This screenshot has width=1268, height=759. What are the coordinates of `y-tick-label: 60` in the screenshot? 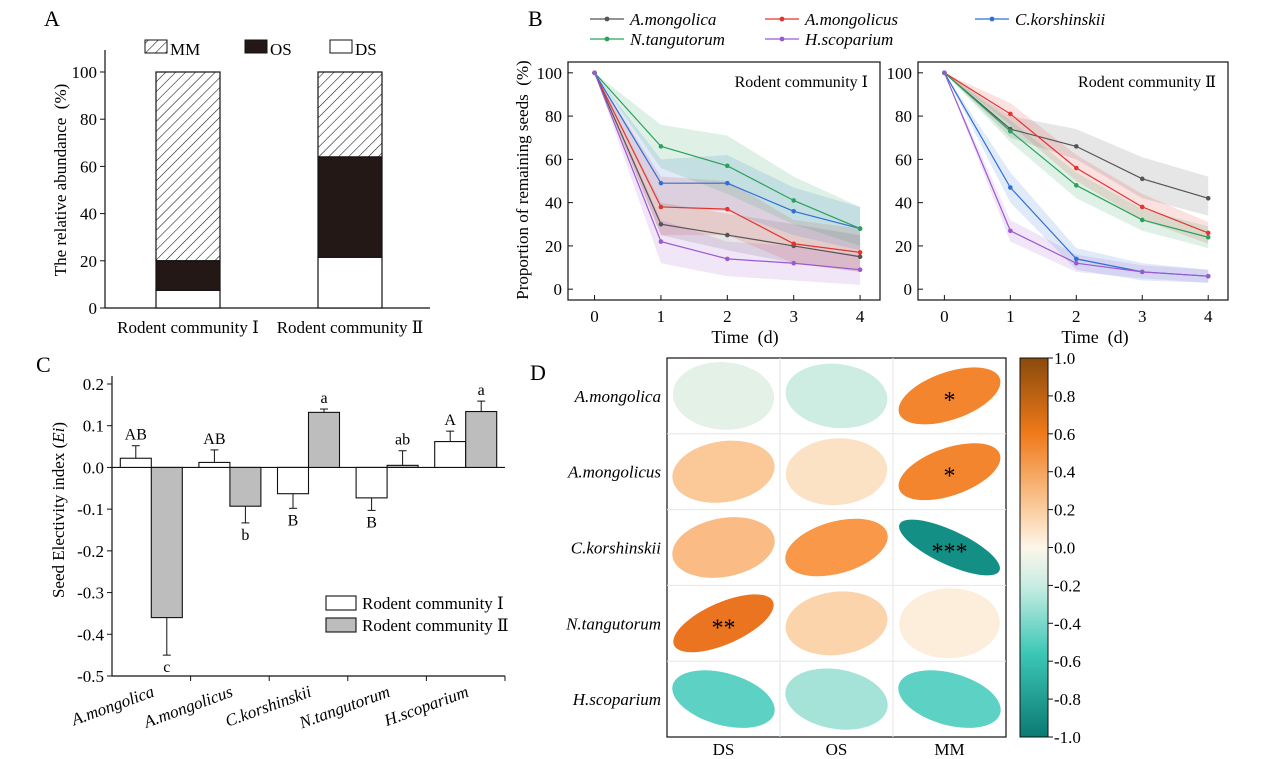 It's located at (553, 159).